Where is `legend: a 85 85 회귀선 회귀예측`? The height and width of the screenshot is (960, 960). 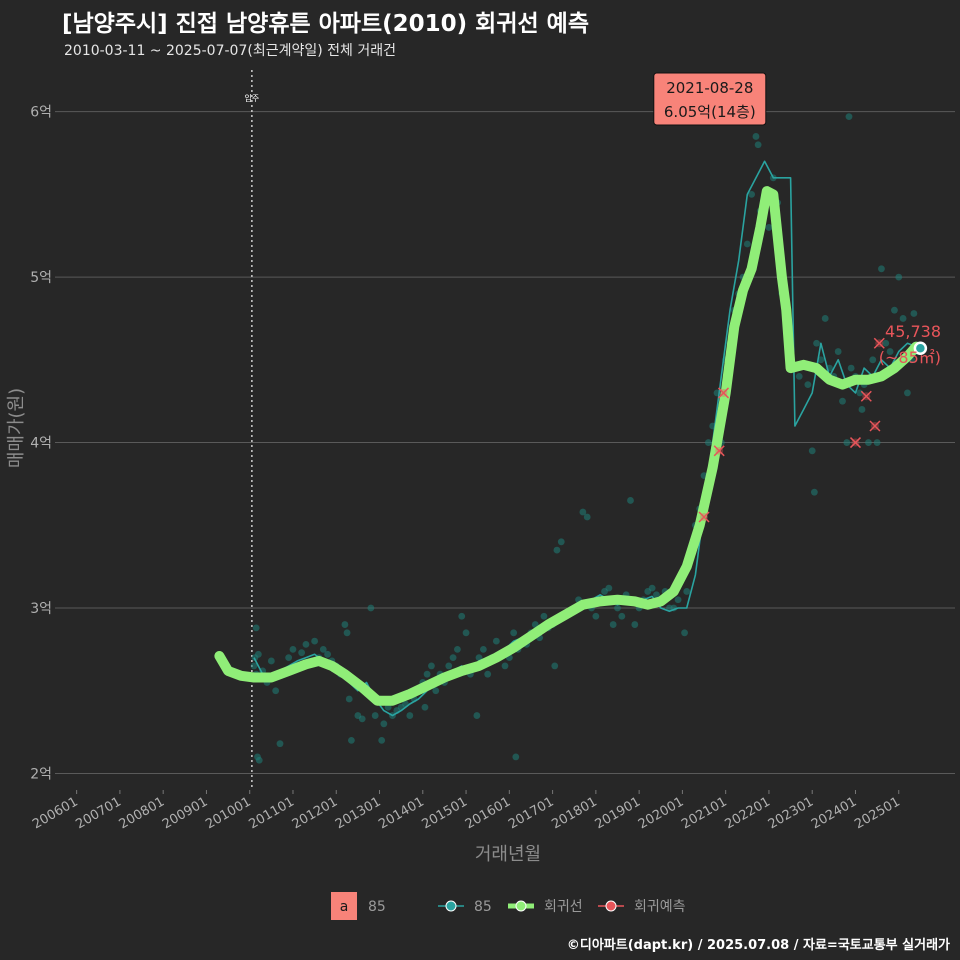 legend: a 85 85 회귀선 회귀예측 is located at coordinates (508, 906).